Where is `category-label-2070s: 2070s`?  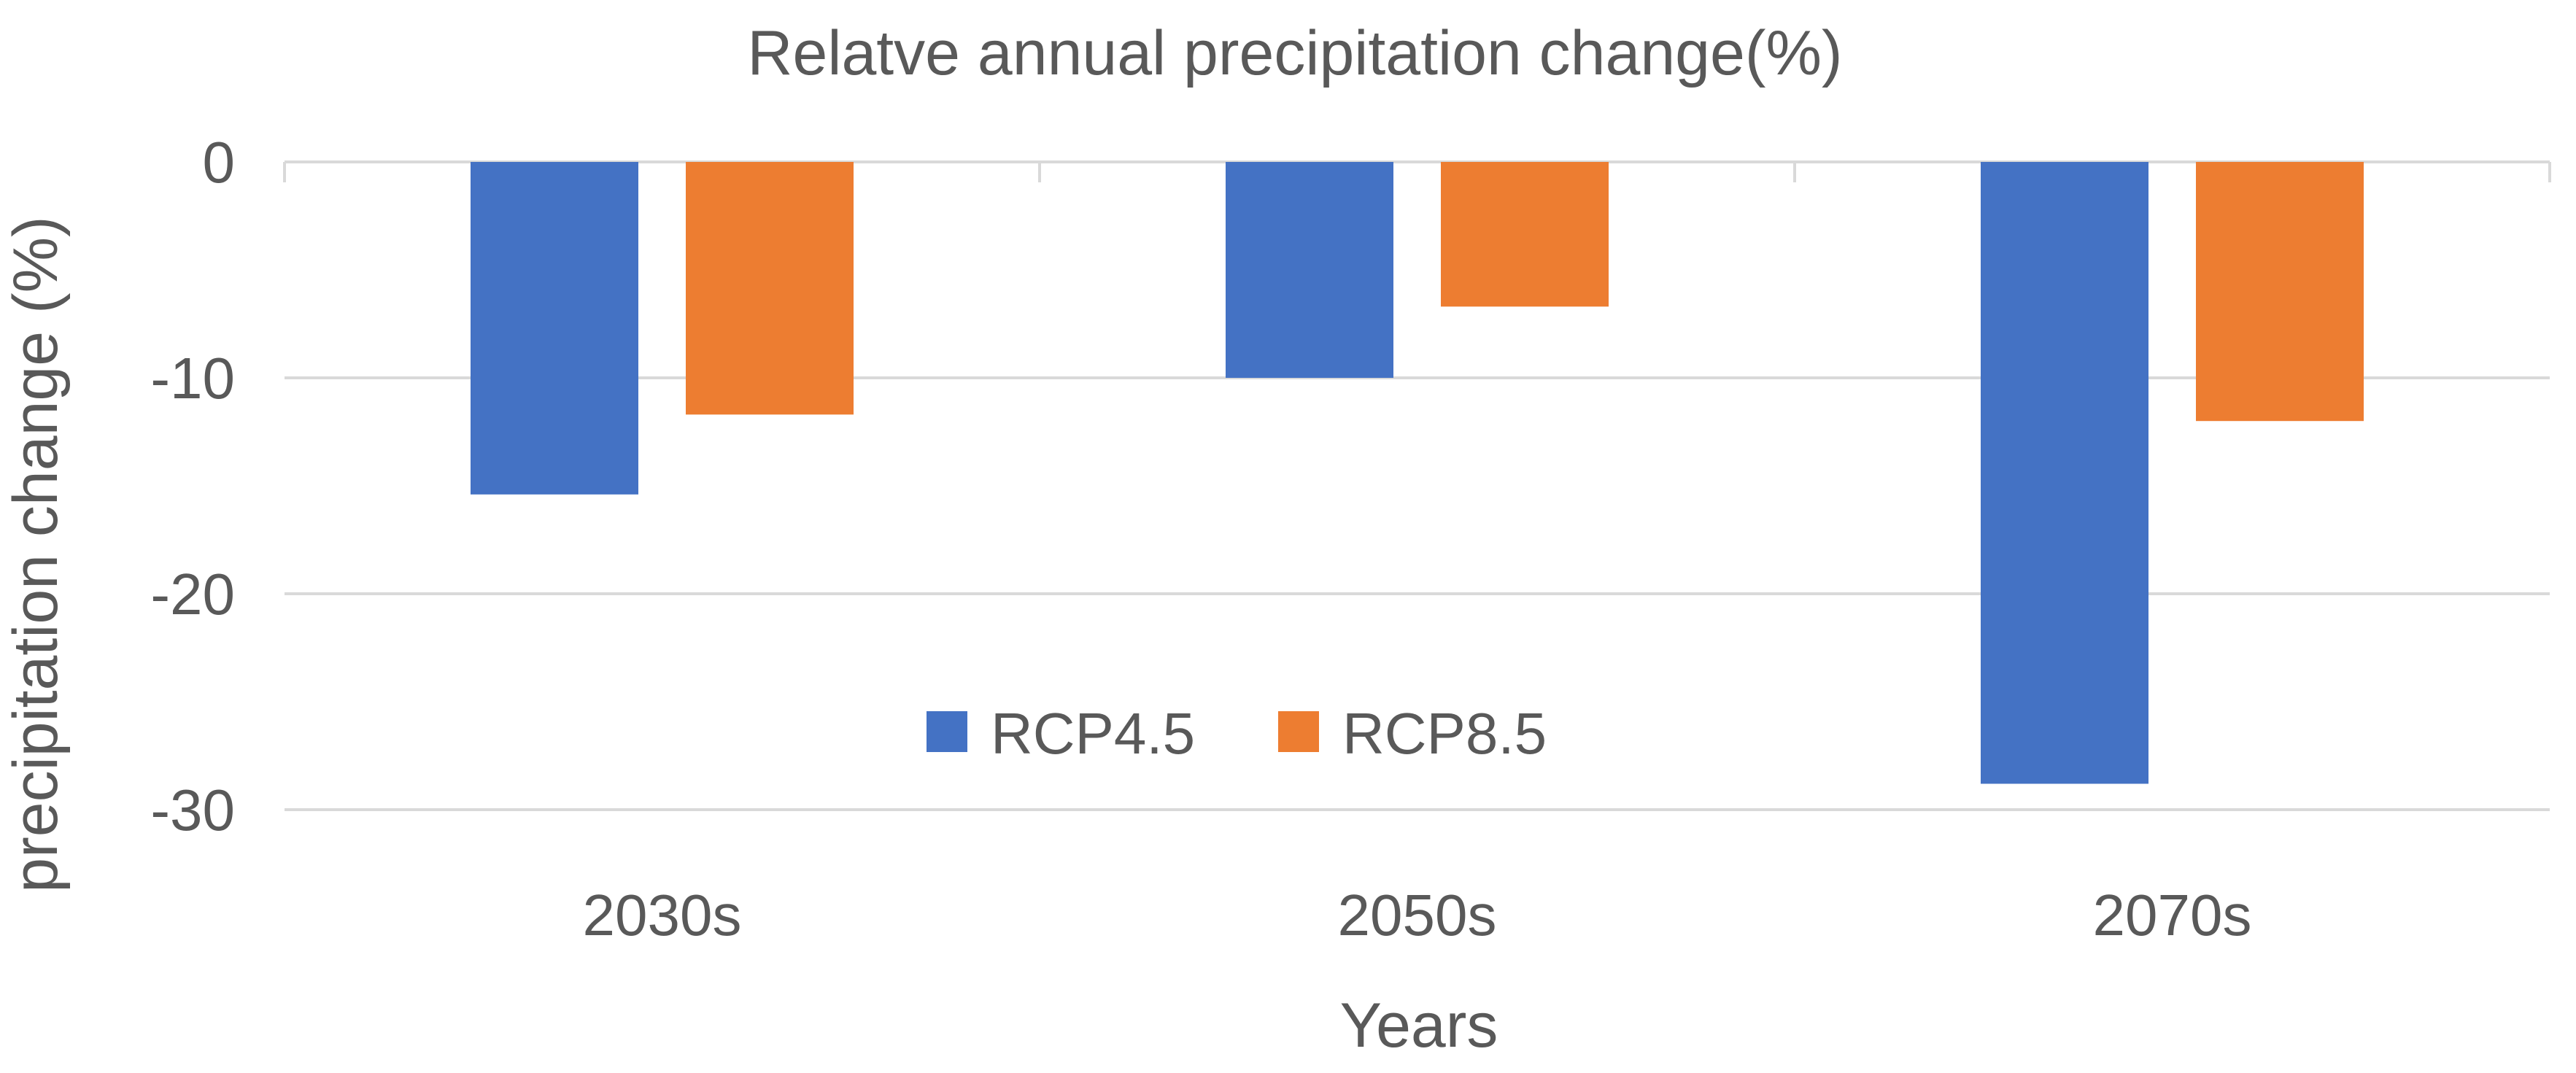 category-label-2070s: 2070s is located at coordinates (2172, 915).